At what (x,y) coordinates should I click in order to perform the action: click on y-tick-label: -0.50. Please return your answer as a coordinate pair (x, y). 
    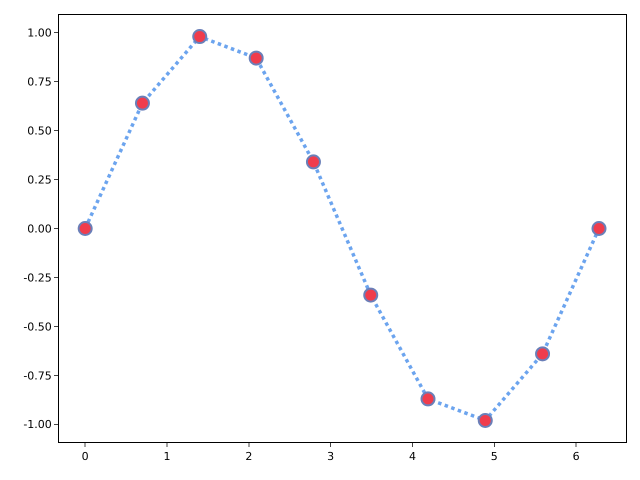
    Looking at the image, I should click on (37, 327).